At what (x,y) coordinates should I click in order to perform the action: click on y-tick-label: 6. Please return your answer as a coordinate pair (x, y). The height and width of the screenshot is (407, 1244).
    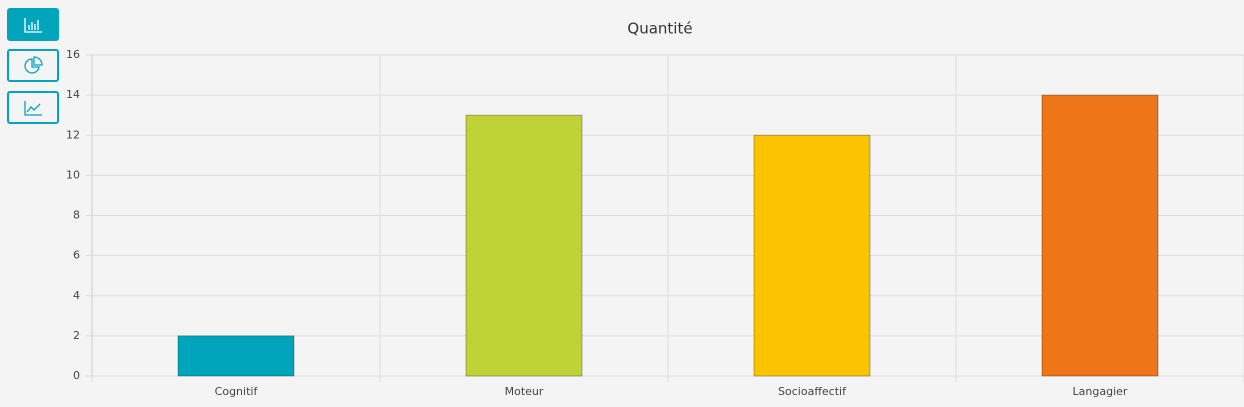
    Looking at the image, I should click on (76, 255).